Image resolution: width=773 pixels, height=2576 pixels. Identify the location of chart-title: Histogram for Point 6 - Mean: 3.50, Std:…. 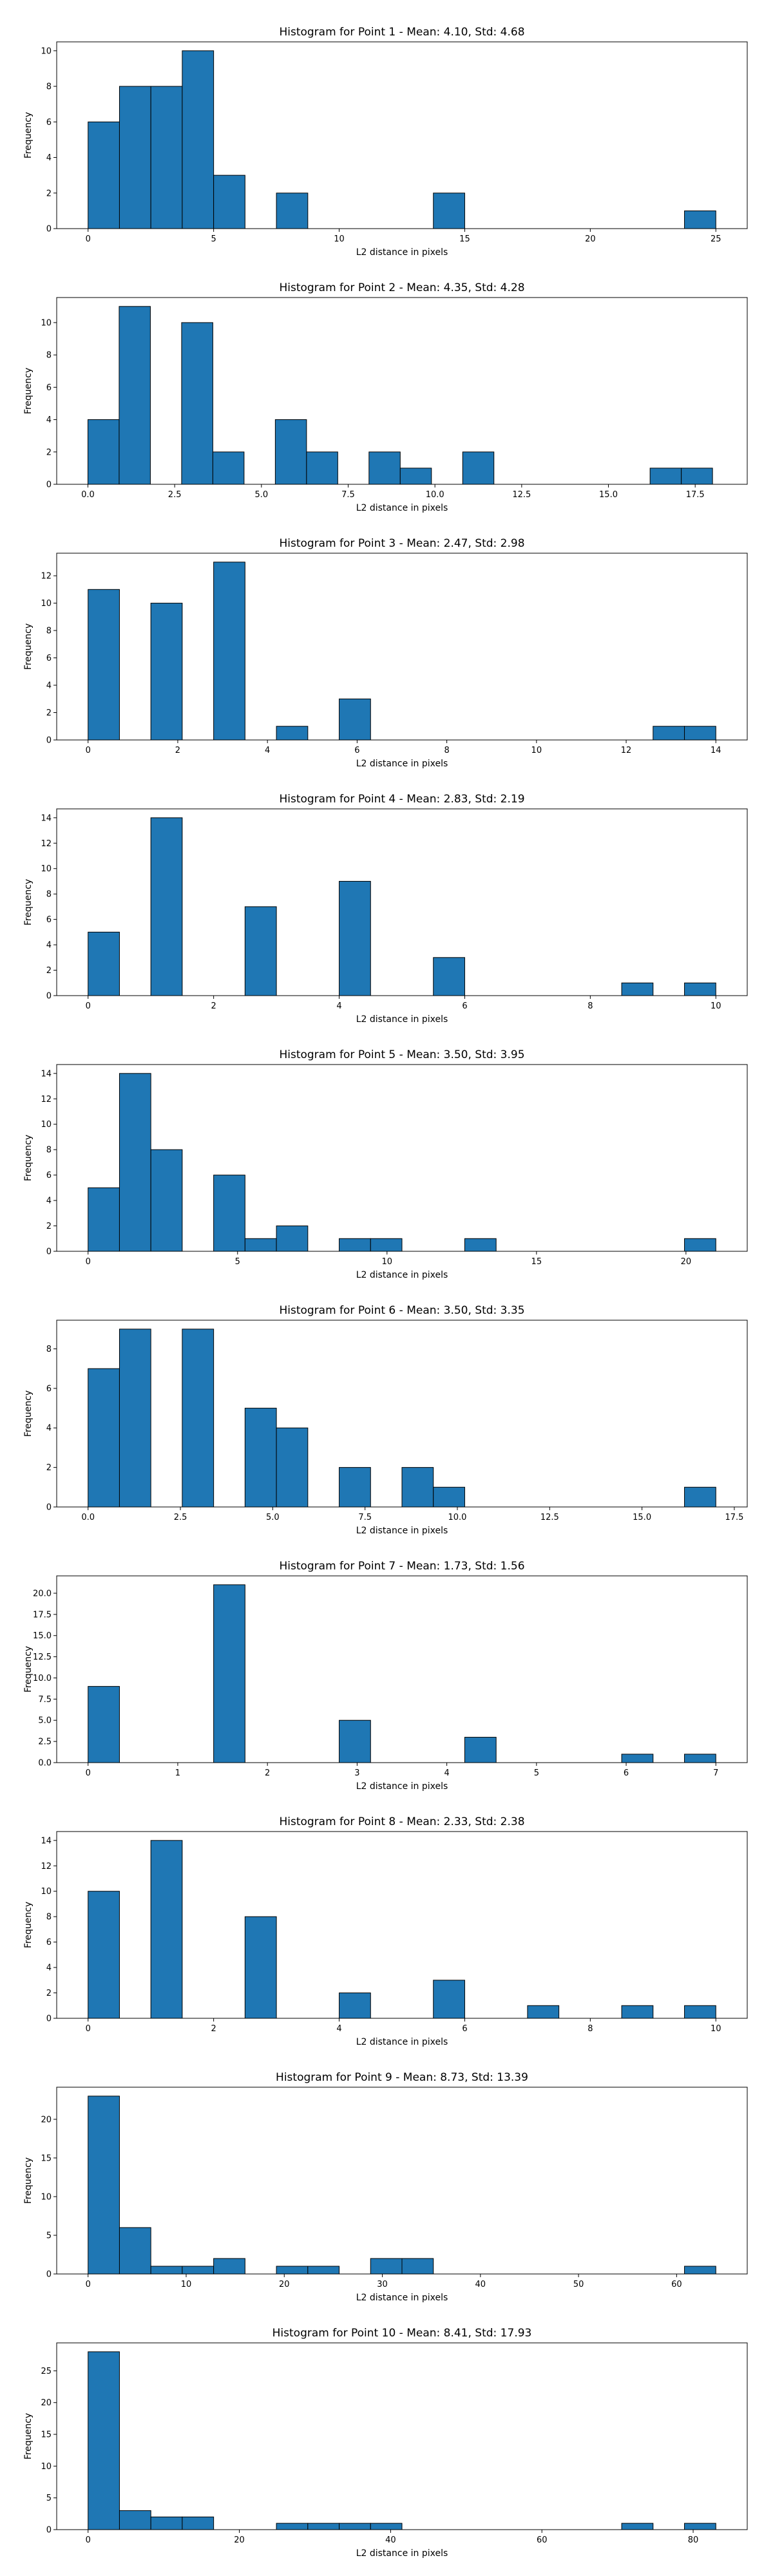
(401, 1310).